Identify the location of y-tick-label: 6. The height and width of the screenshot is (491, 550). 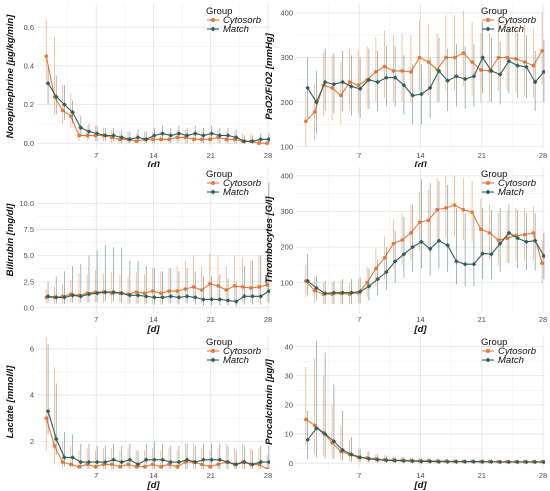
(32, 348).